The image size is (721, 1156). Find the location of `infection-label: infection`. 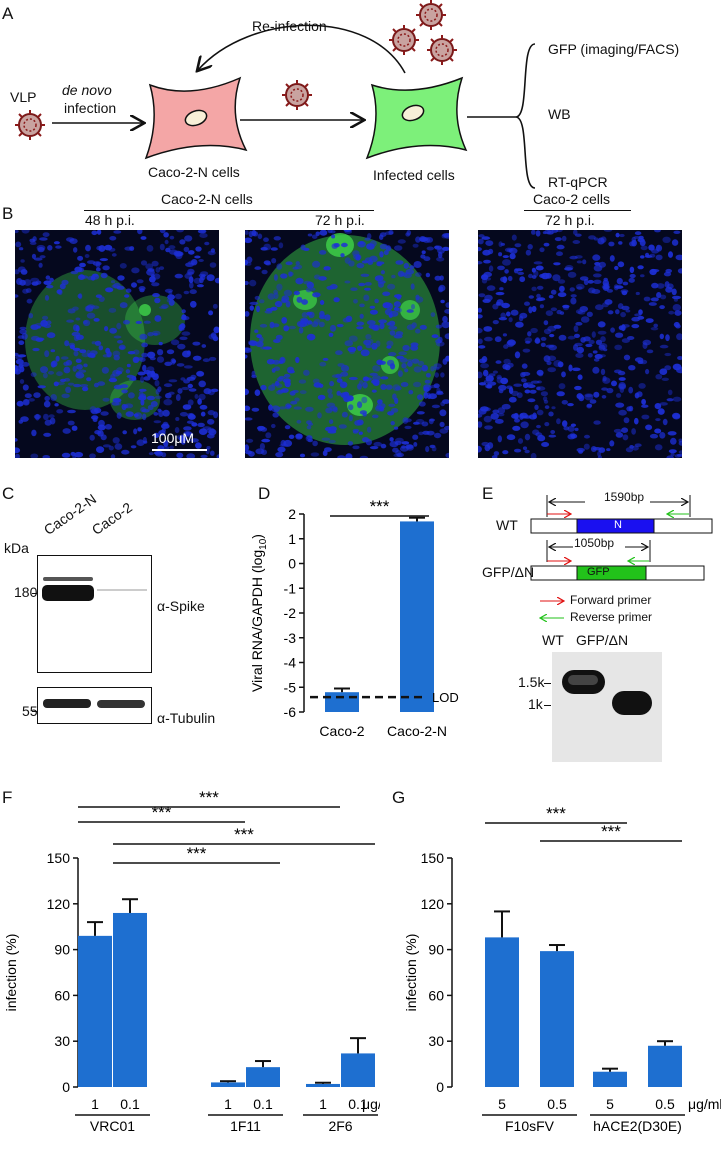

infection-label: infection is located at coordinates (90, 108).